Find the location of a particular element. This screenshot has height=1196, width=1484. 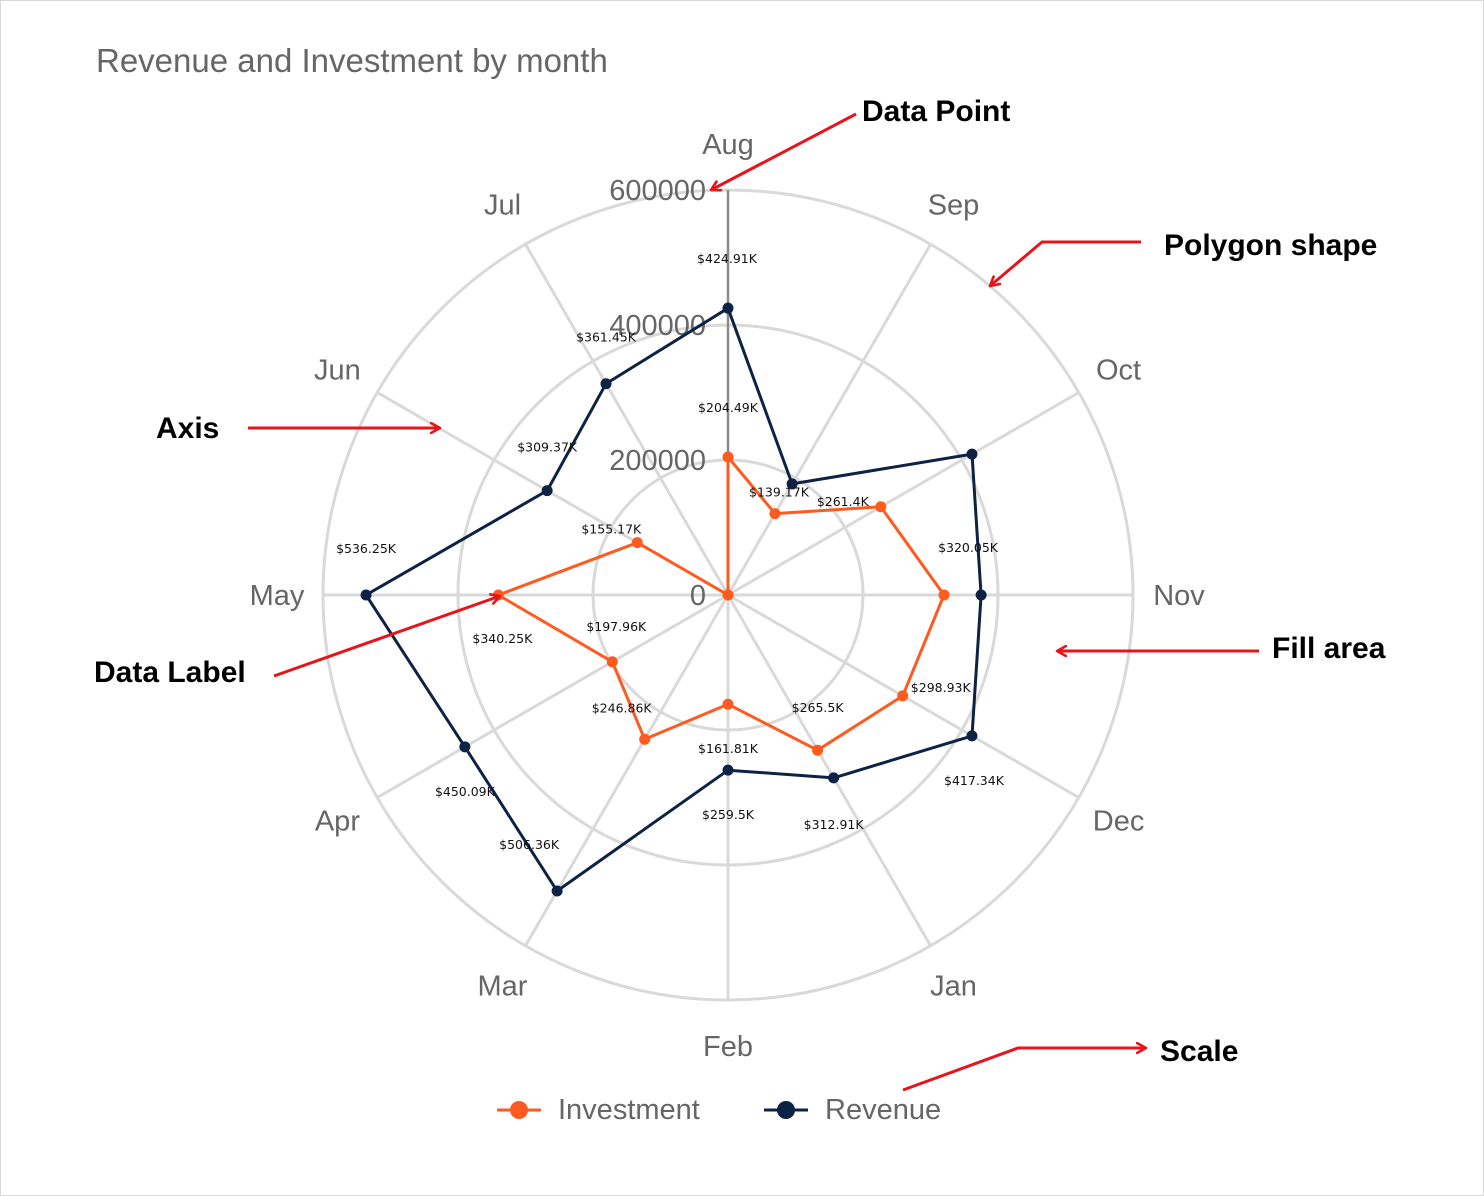

investment-data-label-sep: $139.17K is located at coordinates (779, 492).